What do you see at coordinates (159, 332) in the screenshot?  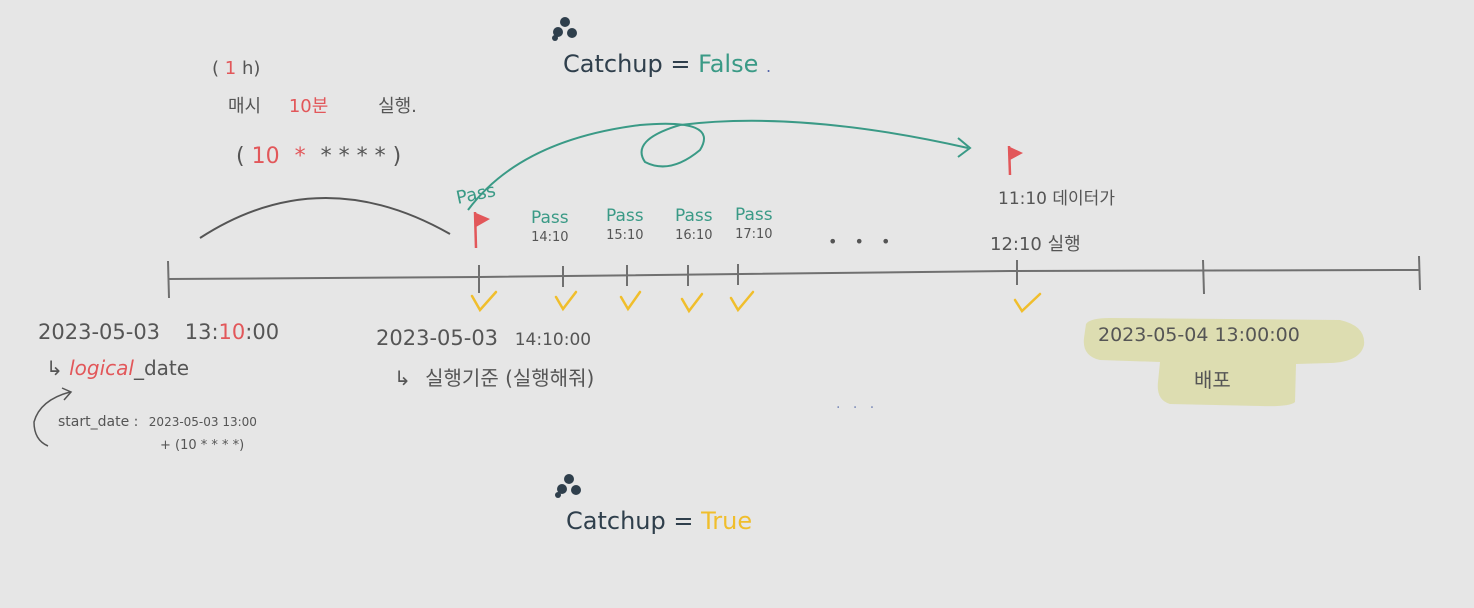 I see `logical-date-datetime: 2023-05-03 13:10:00` at bounding box center [159, 332].